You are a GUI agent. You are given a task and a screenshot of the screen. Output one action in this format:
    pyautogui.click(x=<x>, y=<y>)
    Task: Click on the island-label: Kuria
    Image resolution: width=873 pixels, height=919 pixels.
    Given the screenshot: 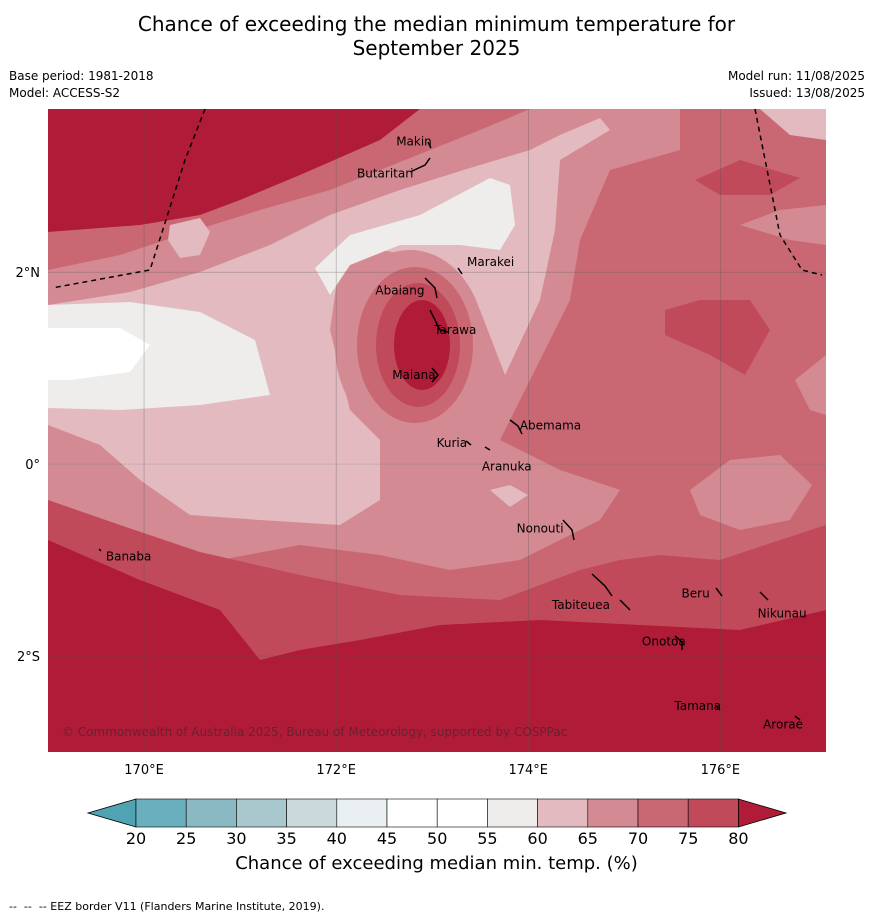 What is the action you would take?
    pyautogui.click(x=452, y=443)
    